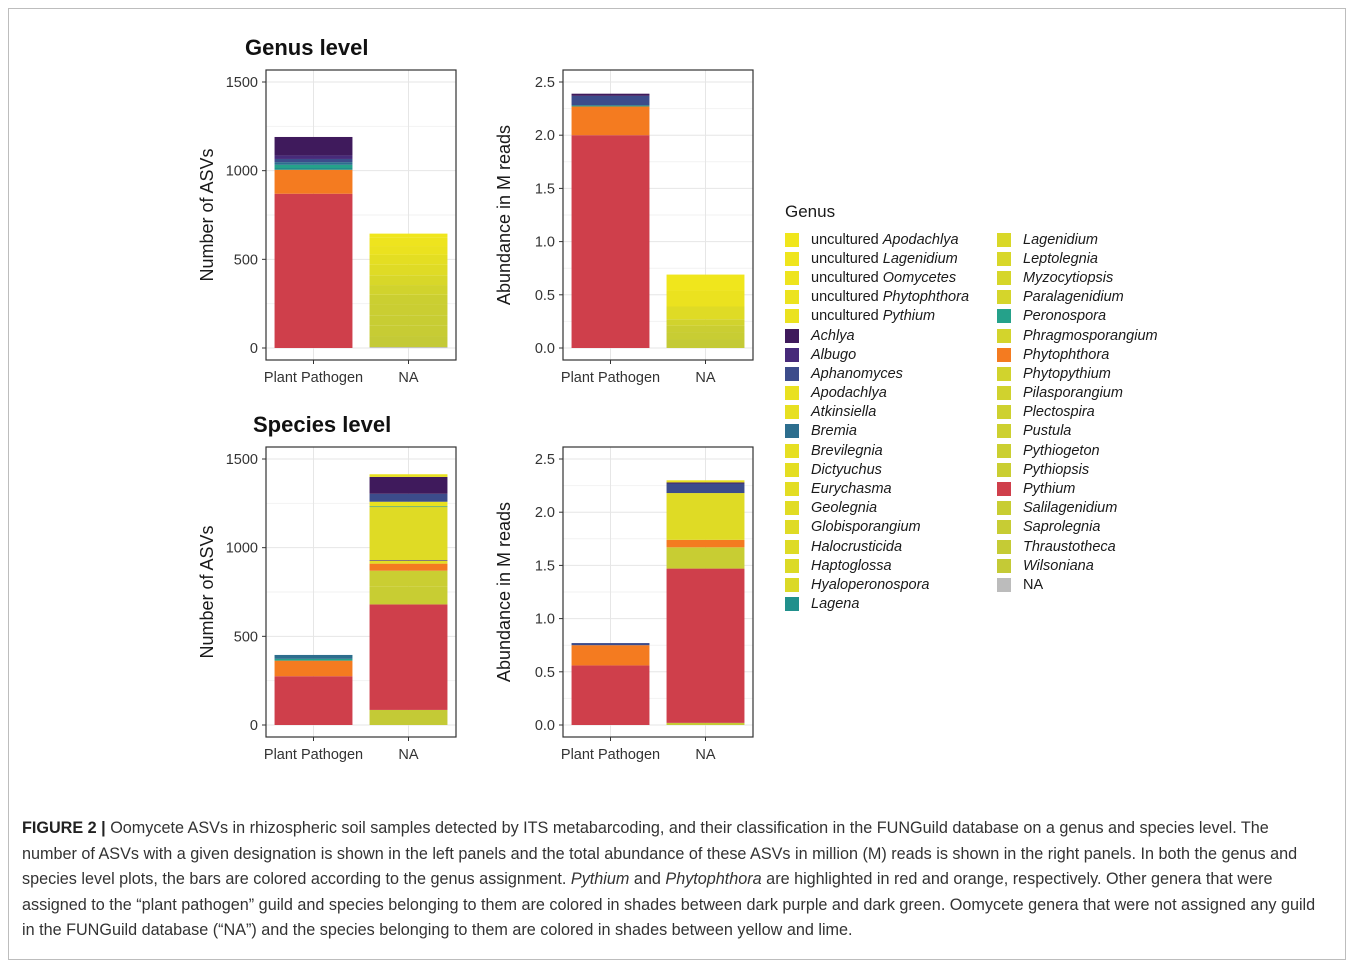 The image size is (1356, 970). I want to click on y-tick-label: 500, so click(246, 260).